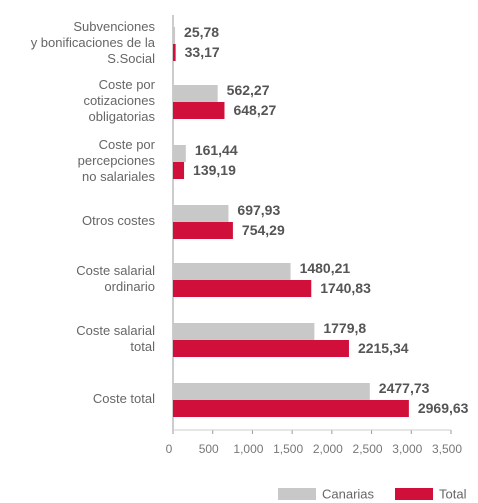  I want to click on value-label: 139,19, so click(214, 170).